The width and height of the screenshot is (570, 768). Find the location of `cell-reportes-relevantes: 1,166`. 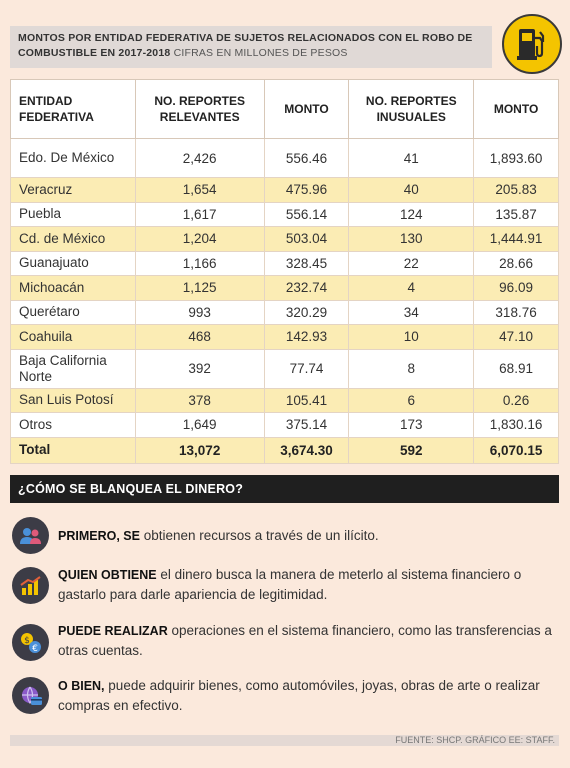

cell-reportes-relevantes: 1,166 is located at coordinates (199, 263).